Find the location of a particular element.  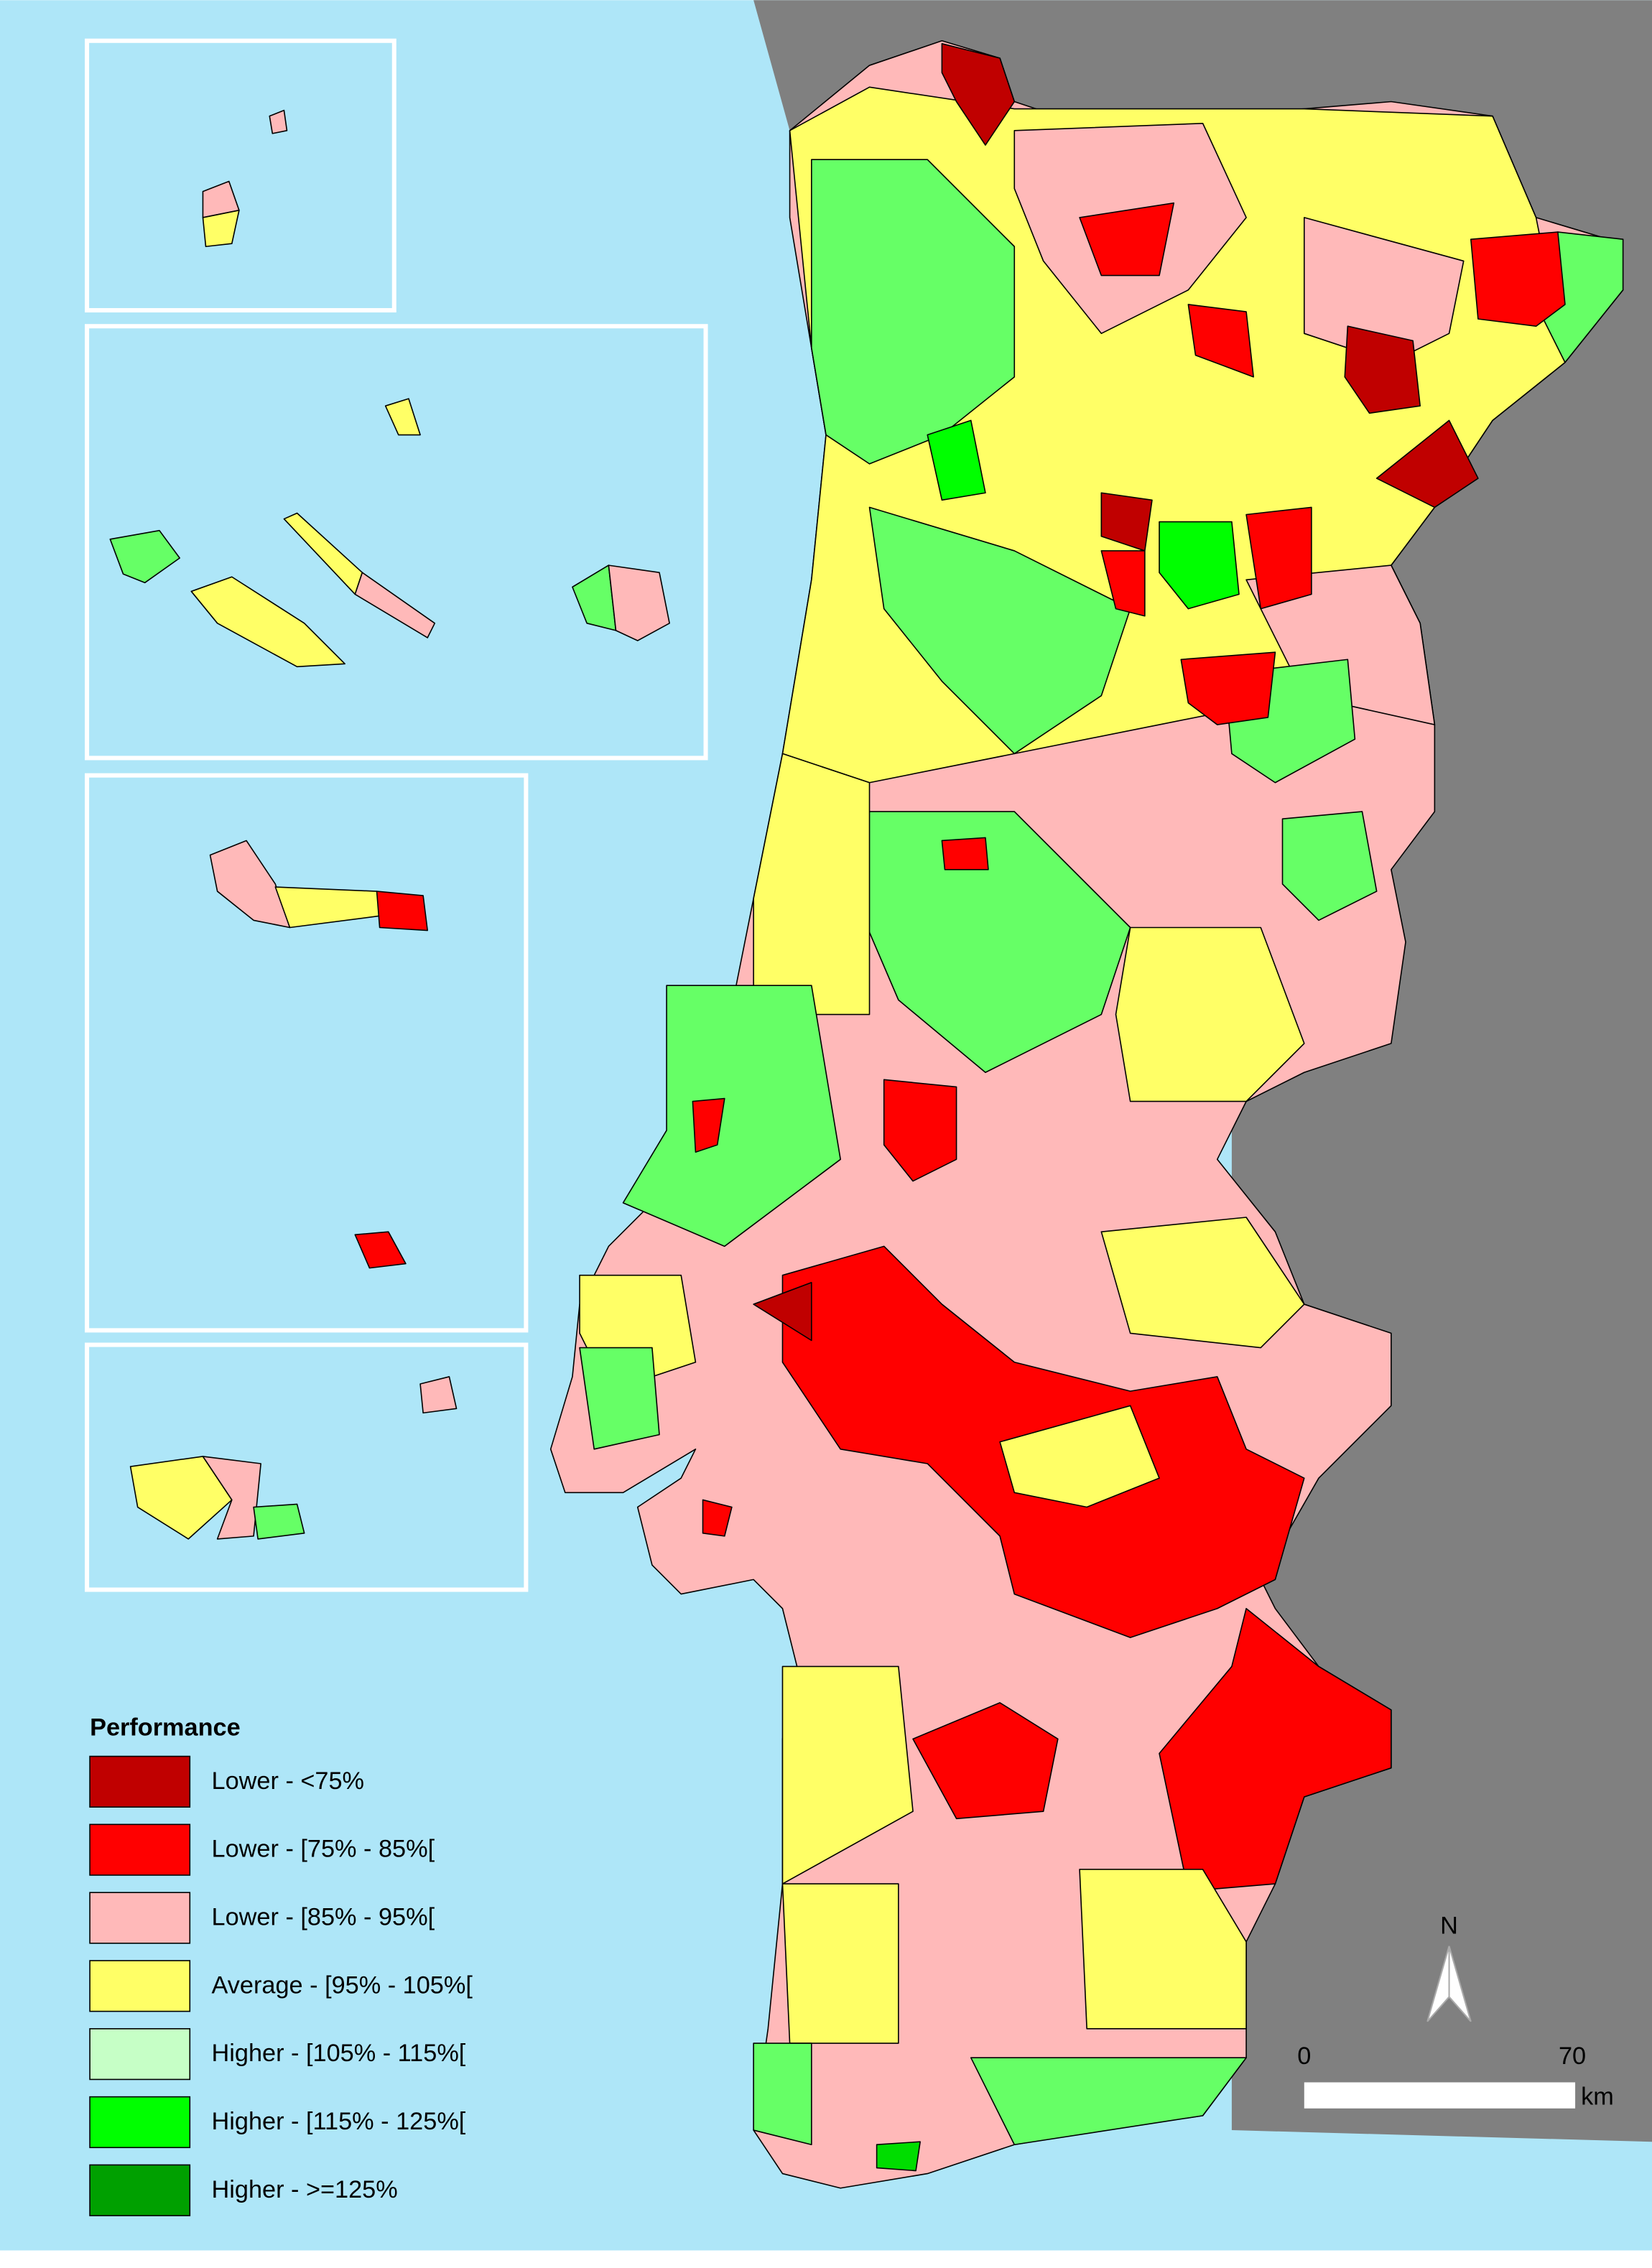

legend-label: Higher - >=125% is located at coordinates (305, 2189).